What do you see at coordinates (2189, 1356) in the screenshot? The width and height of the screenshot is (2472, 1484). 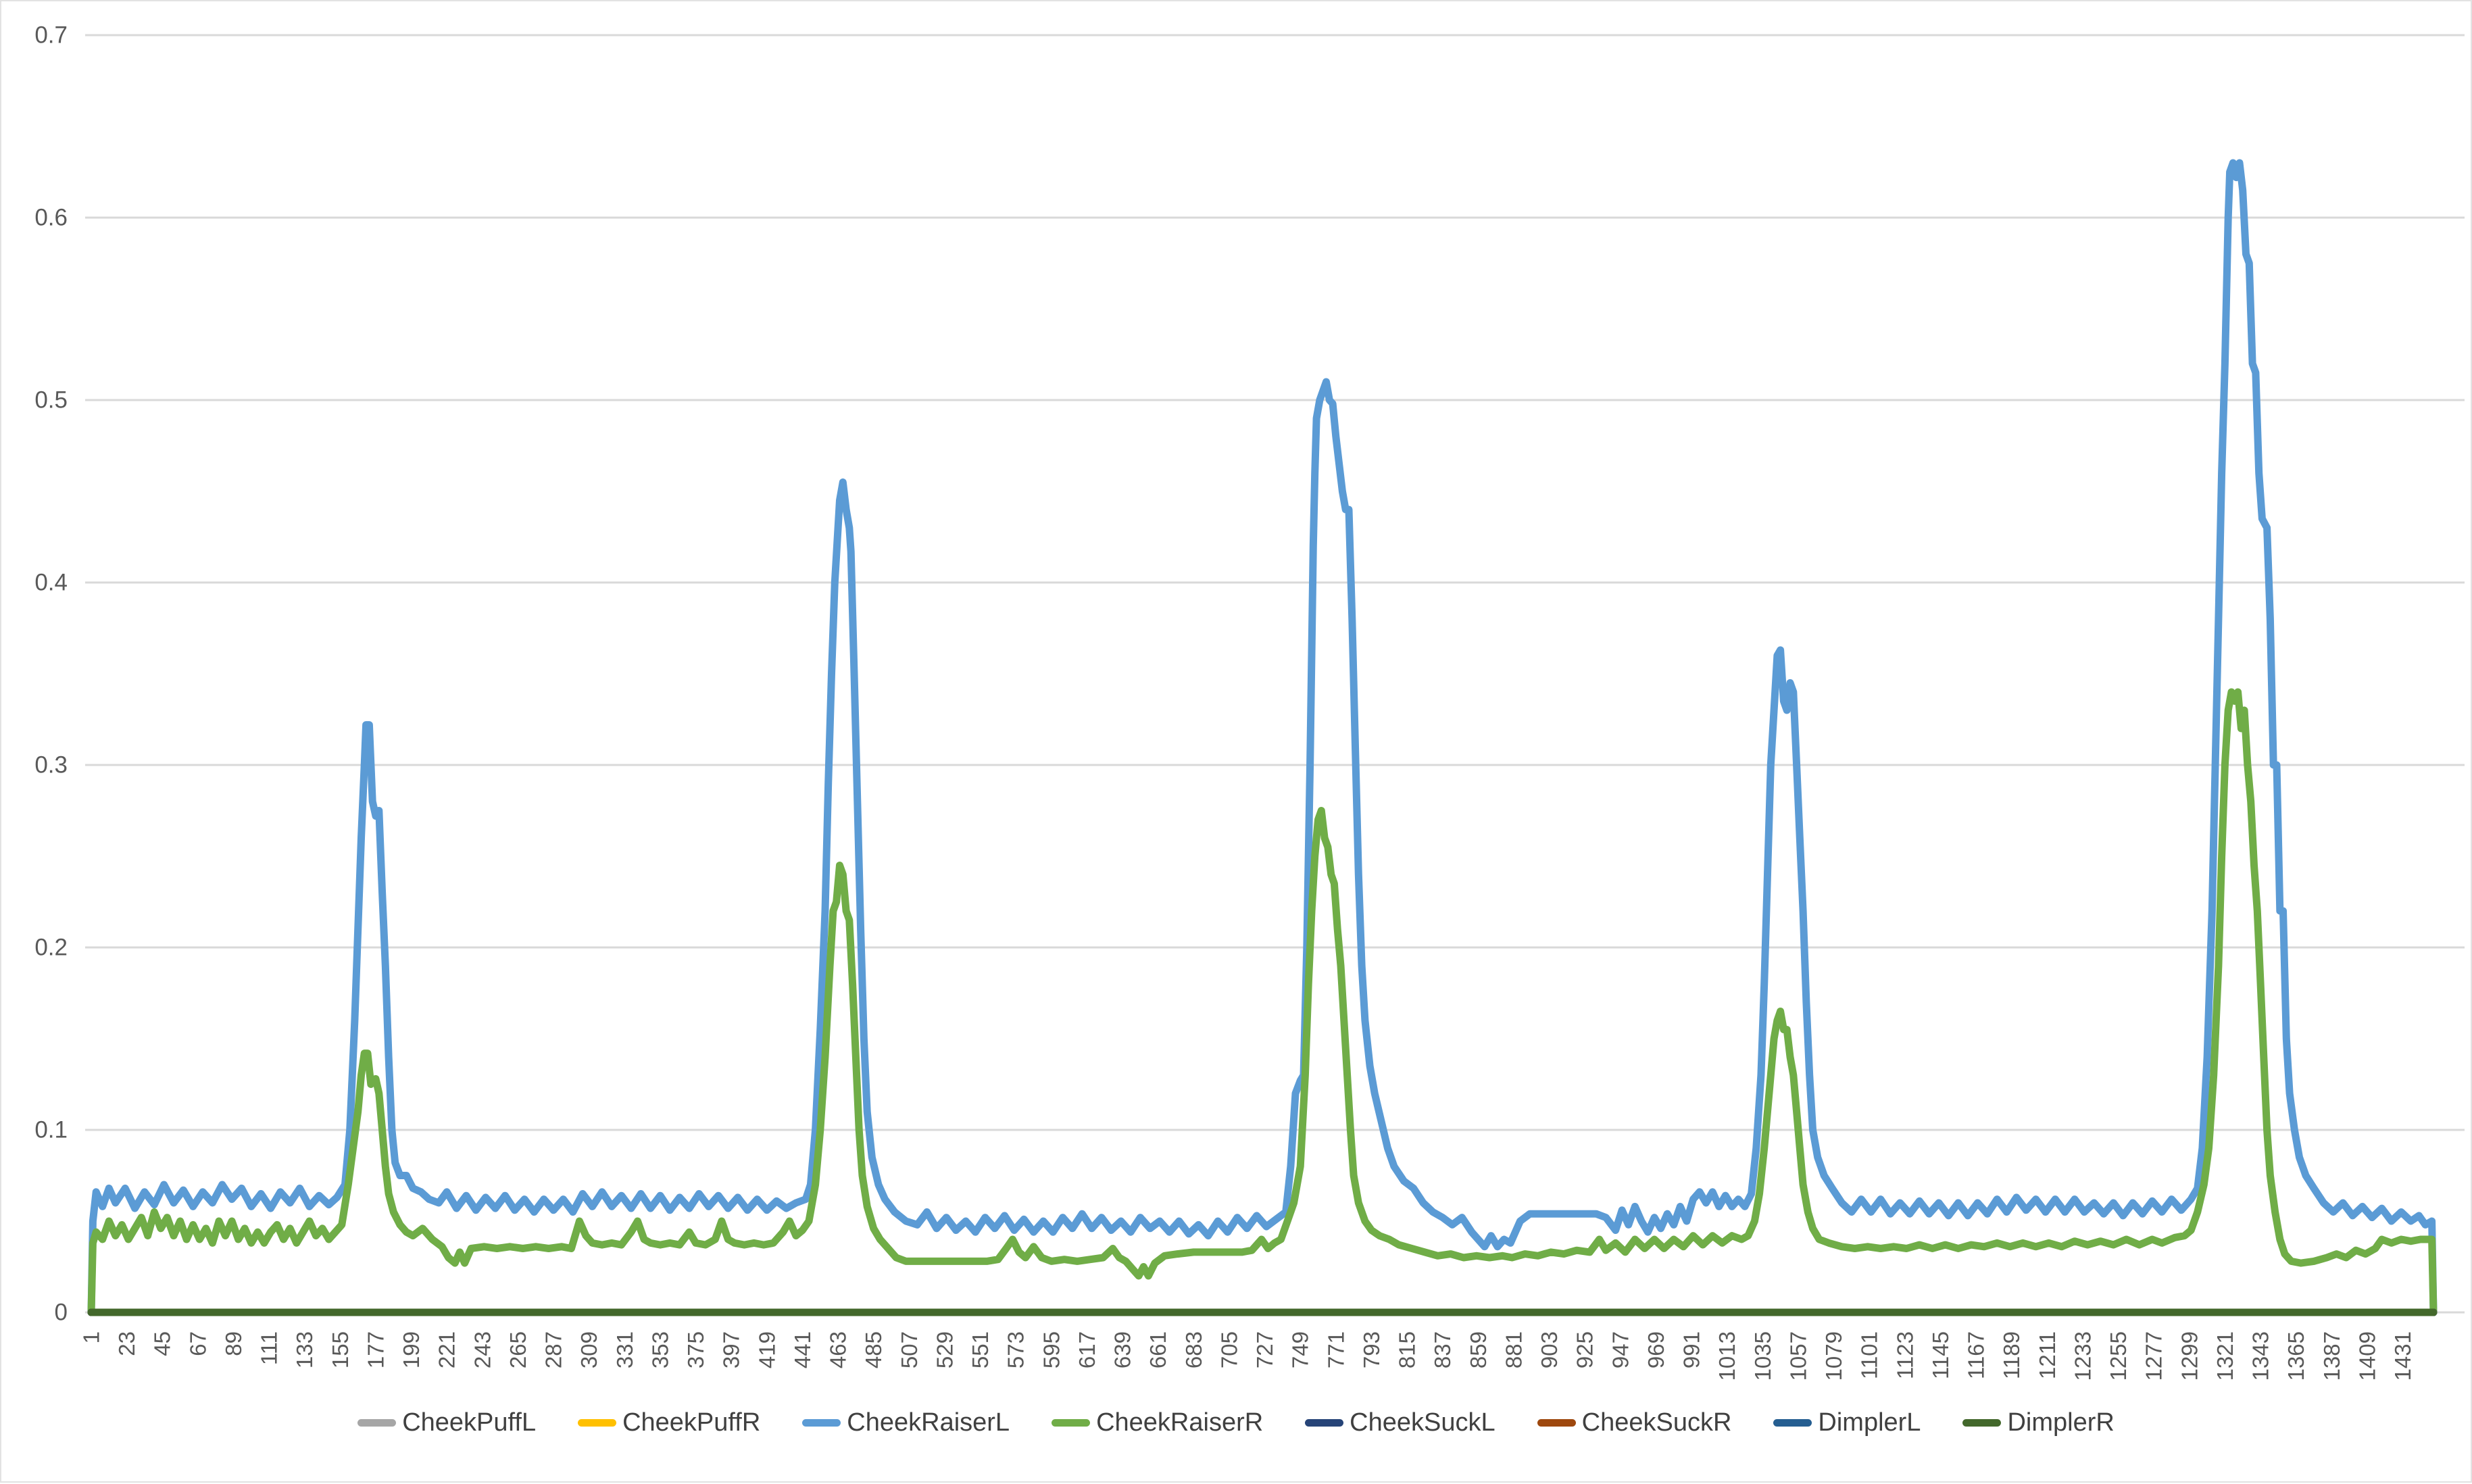 I see `x-tick-label: 1299` at bounding box center [2189, 1356].